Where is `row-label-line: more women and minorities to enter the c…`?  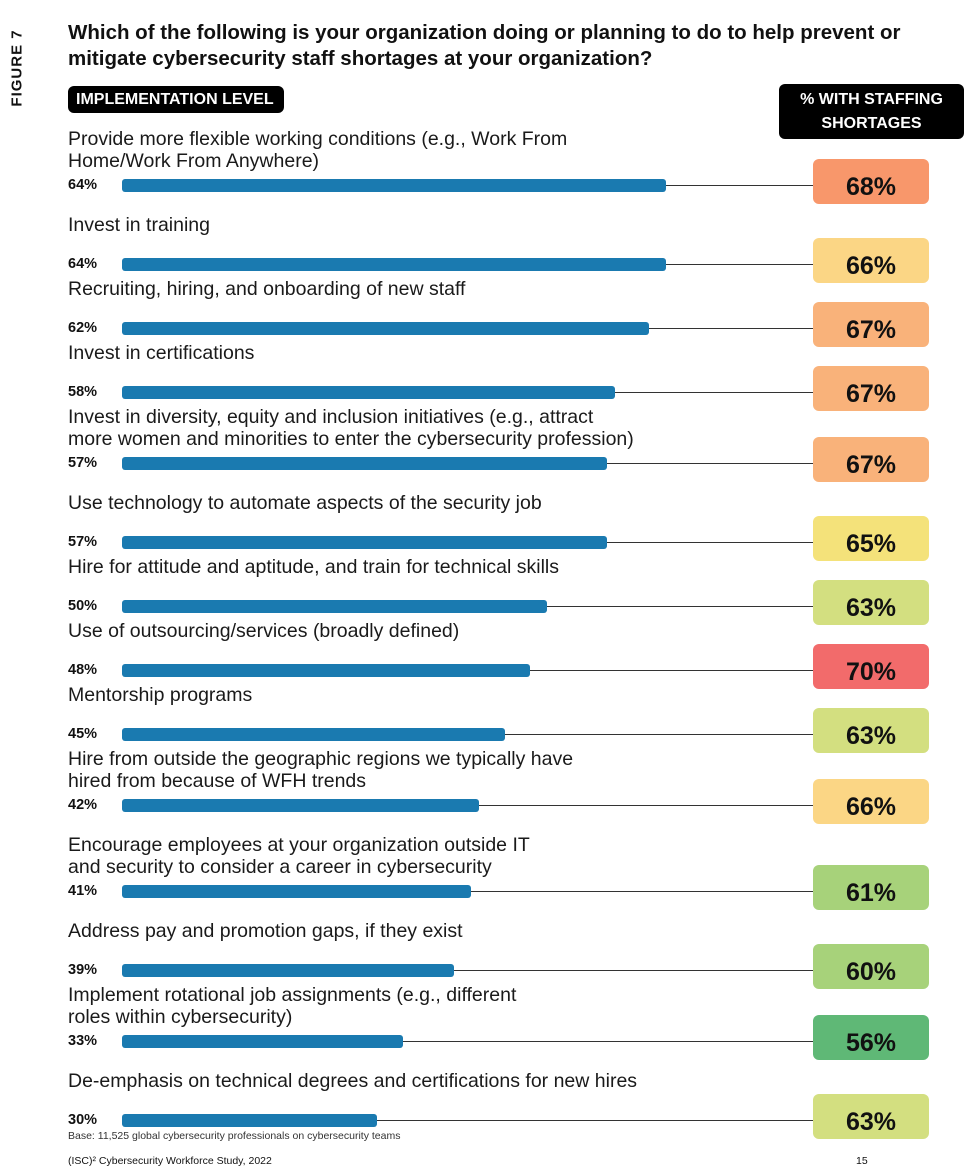 row-label-line: more women and minorities to enter the c… is located at coordinates (351, 439).